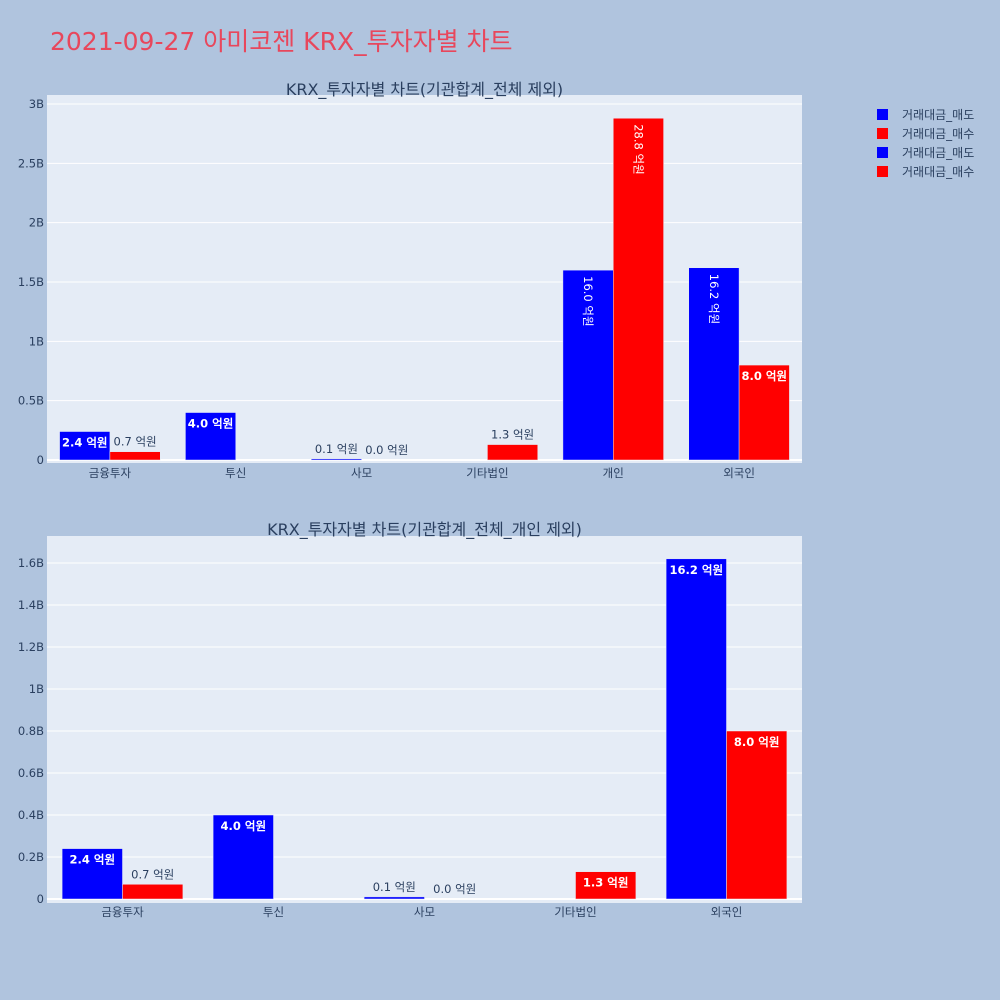 This screenshot has width=1000, height=1000. I want to click on y-tick-label: 0.6B, so click(31, 773).